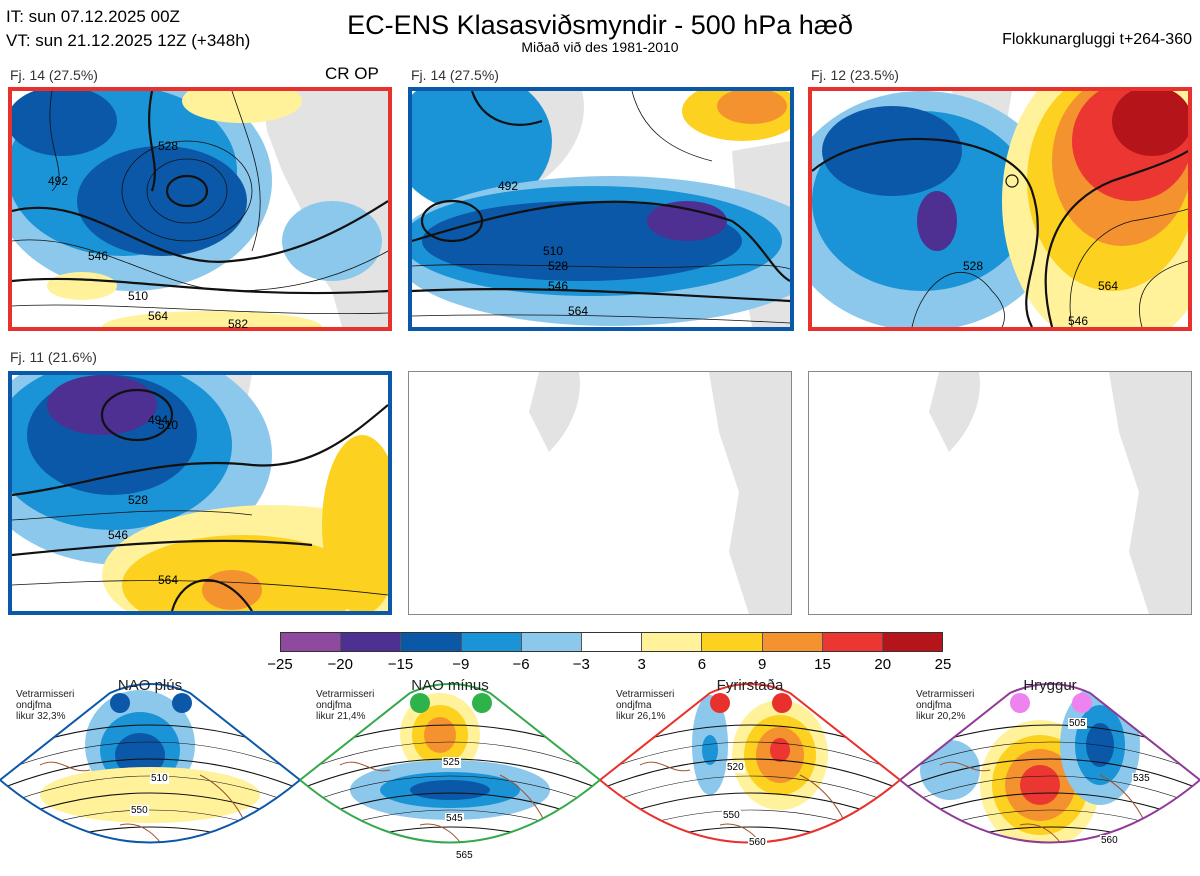  What do you see at coordinates (128, 40) in the screenshot?
I see `valid-time: VT: sun 21.12.2025 12Z (+348h)` at bounding box center [128, 40].